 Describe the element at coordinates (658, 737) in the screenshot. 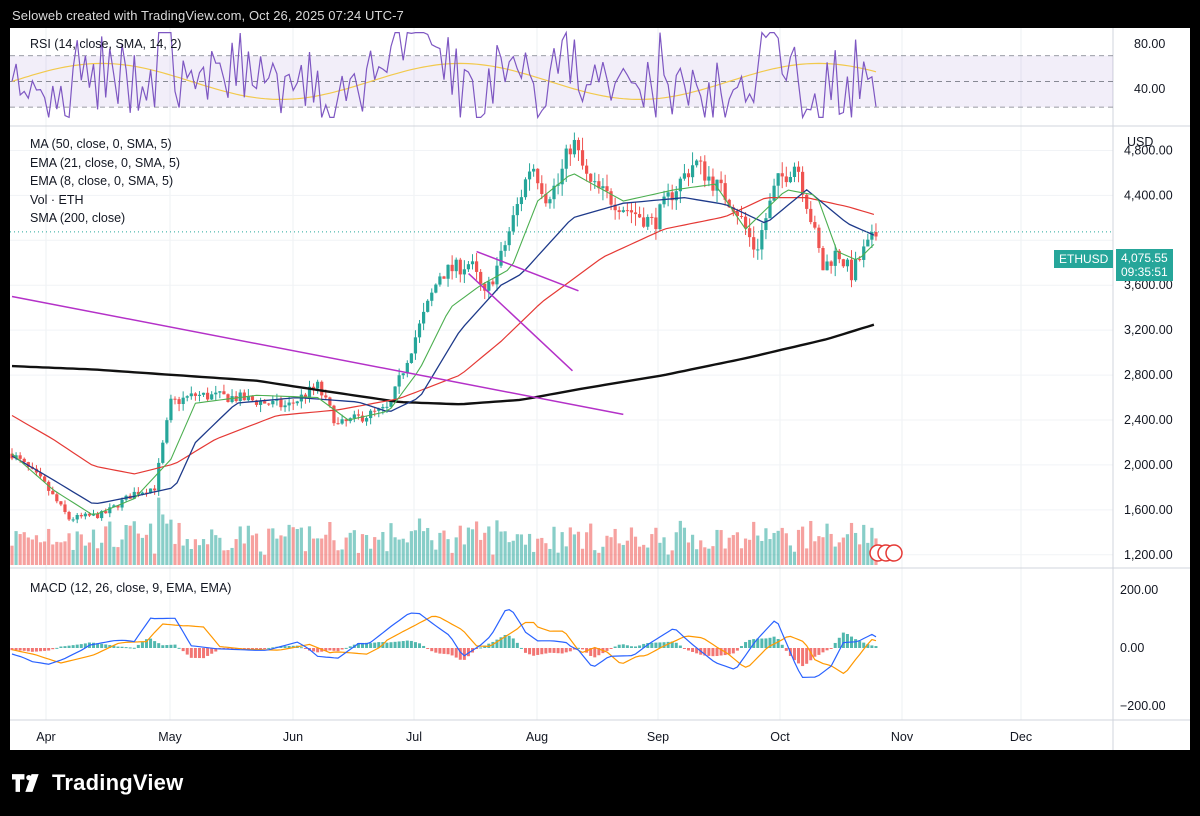

I see `time-tick-label: Sep` at that location.